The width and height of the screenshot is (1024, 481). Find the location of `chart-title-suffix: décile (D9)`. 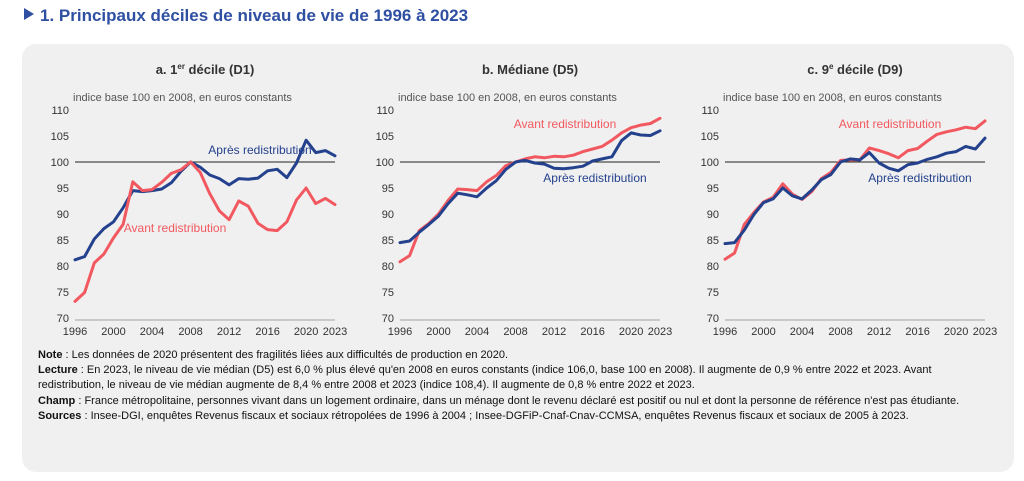

chart-title-suffix: décile (D9) is located at coordinates (867, 69).